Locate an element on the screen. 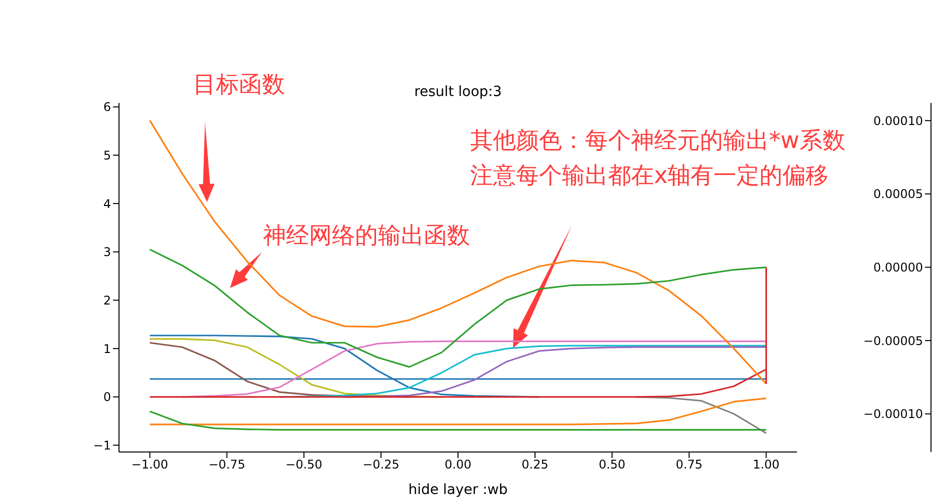 Image resolution: width=933 pixels, height=500 pixels. x-tick-label: −0.25 is located at coordinates (381, 465).